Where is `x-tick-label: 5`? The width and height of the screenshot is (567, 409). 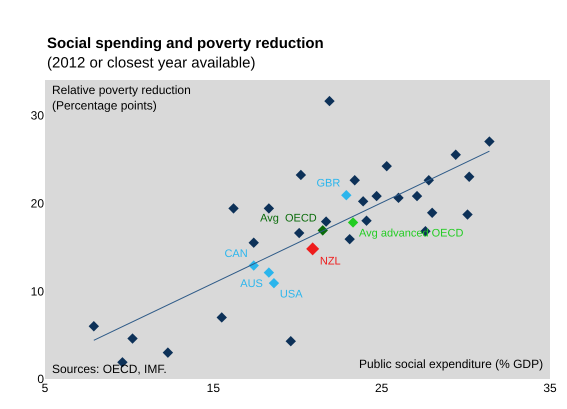
x-tick-label: 5 is located at coordinates (45, 388).